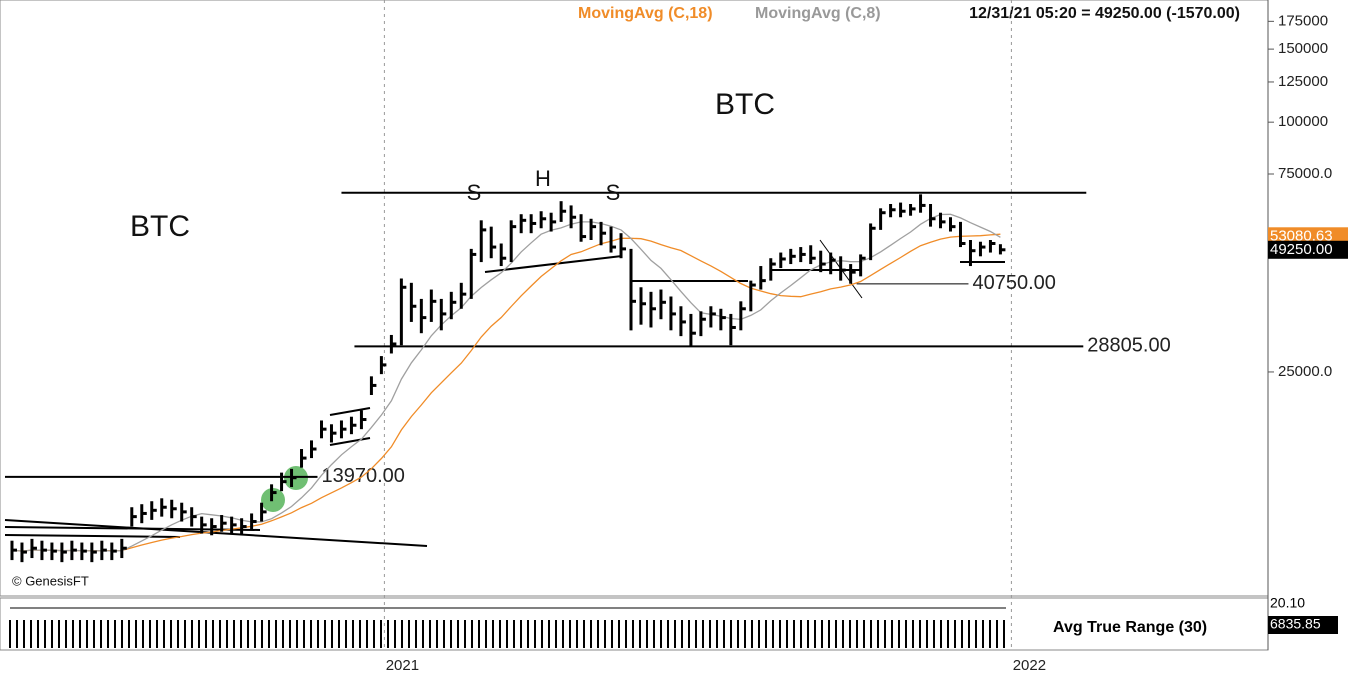 This screenshot has height=679, width=1360. What do you see at coordinates (645, 13) in the screenshot?
I see `ma-long-legend: MovingAvg (C,18)` at bounding box center [645, 13].